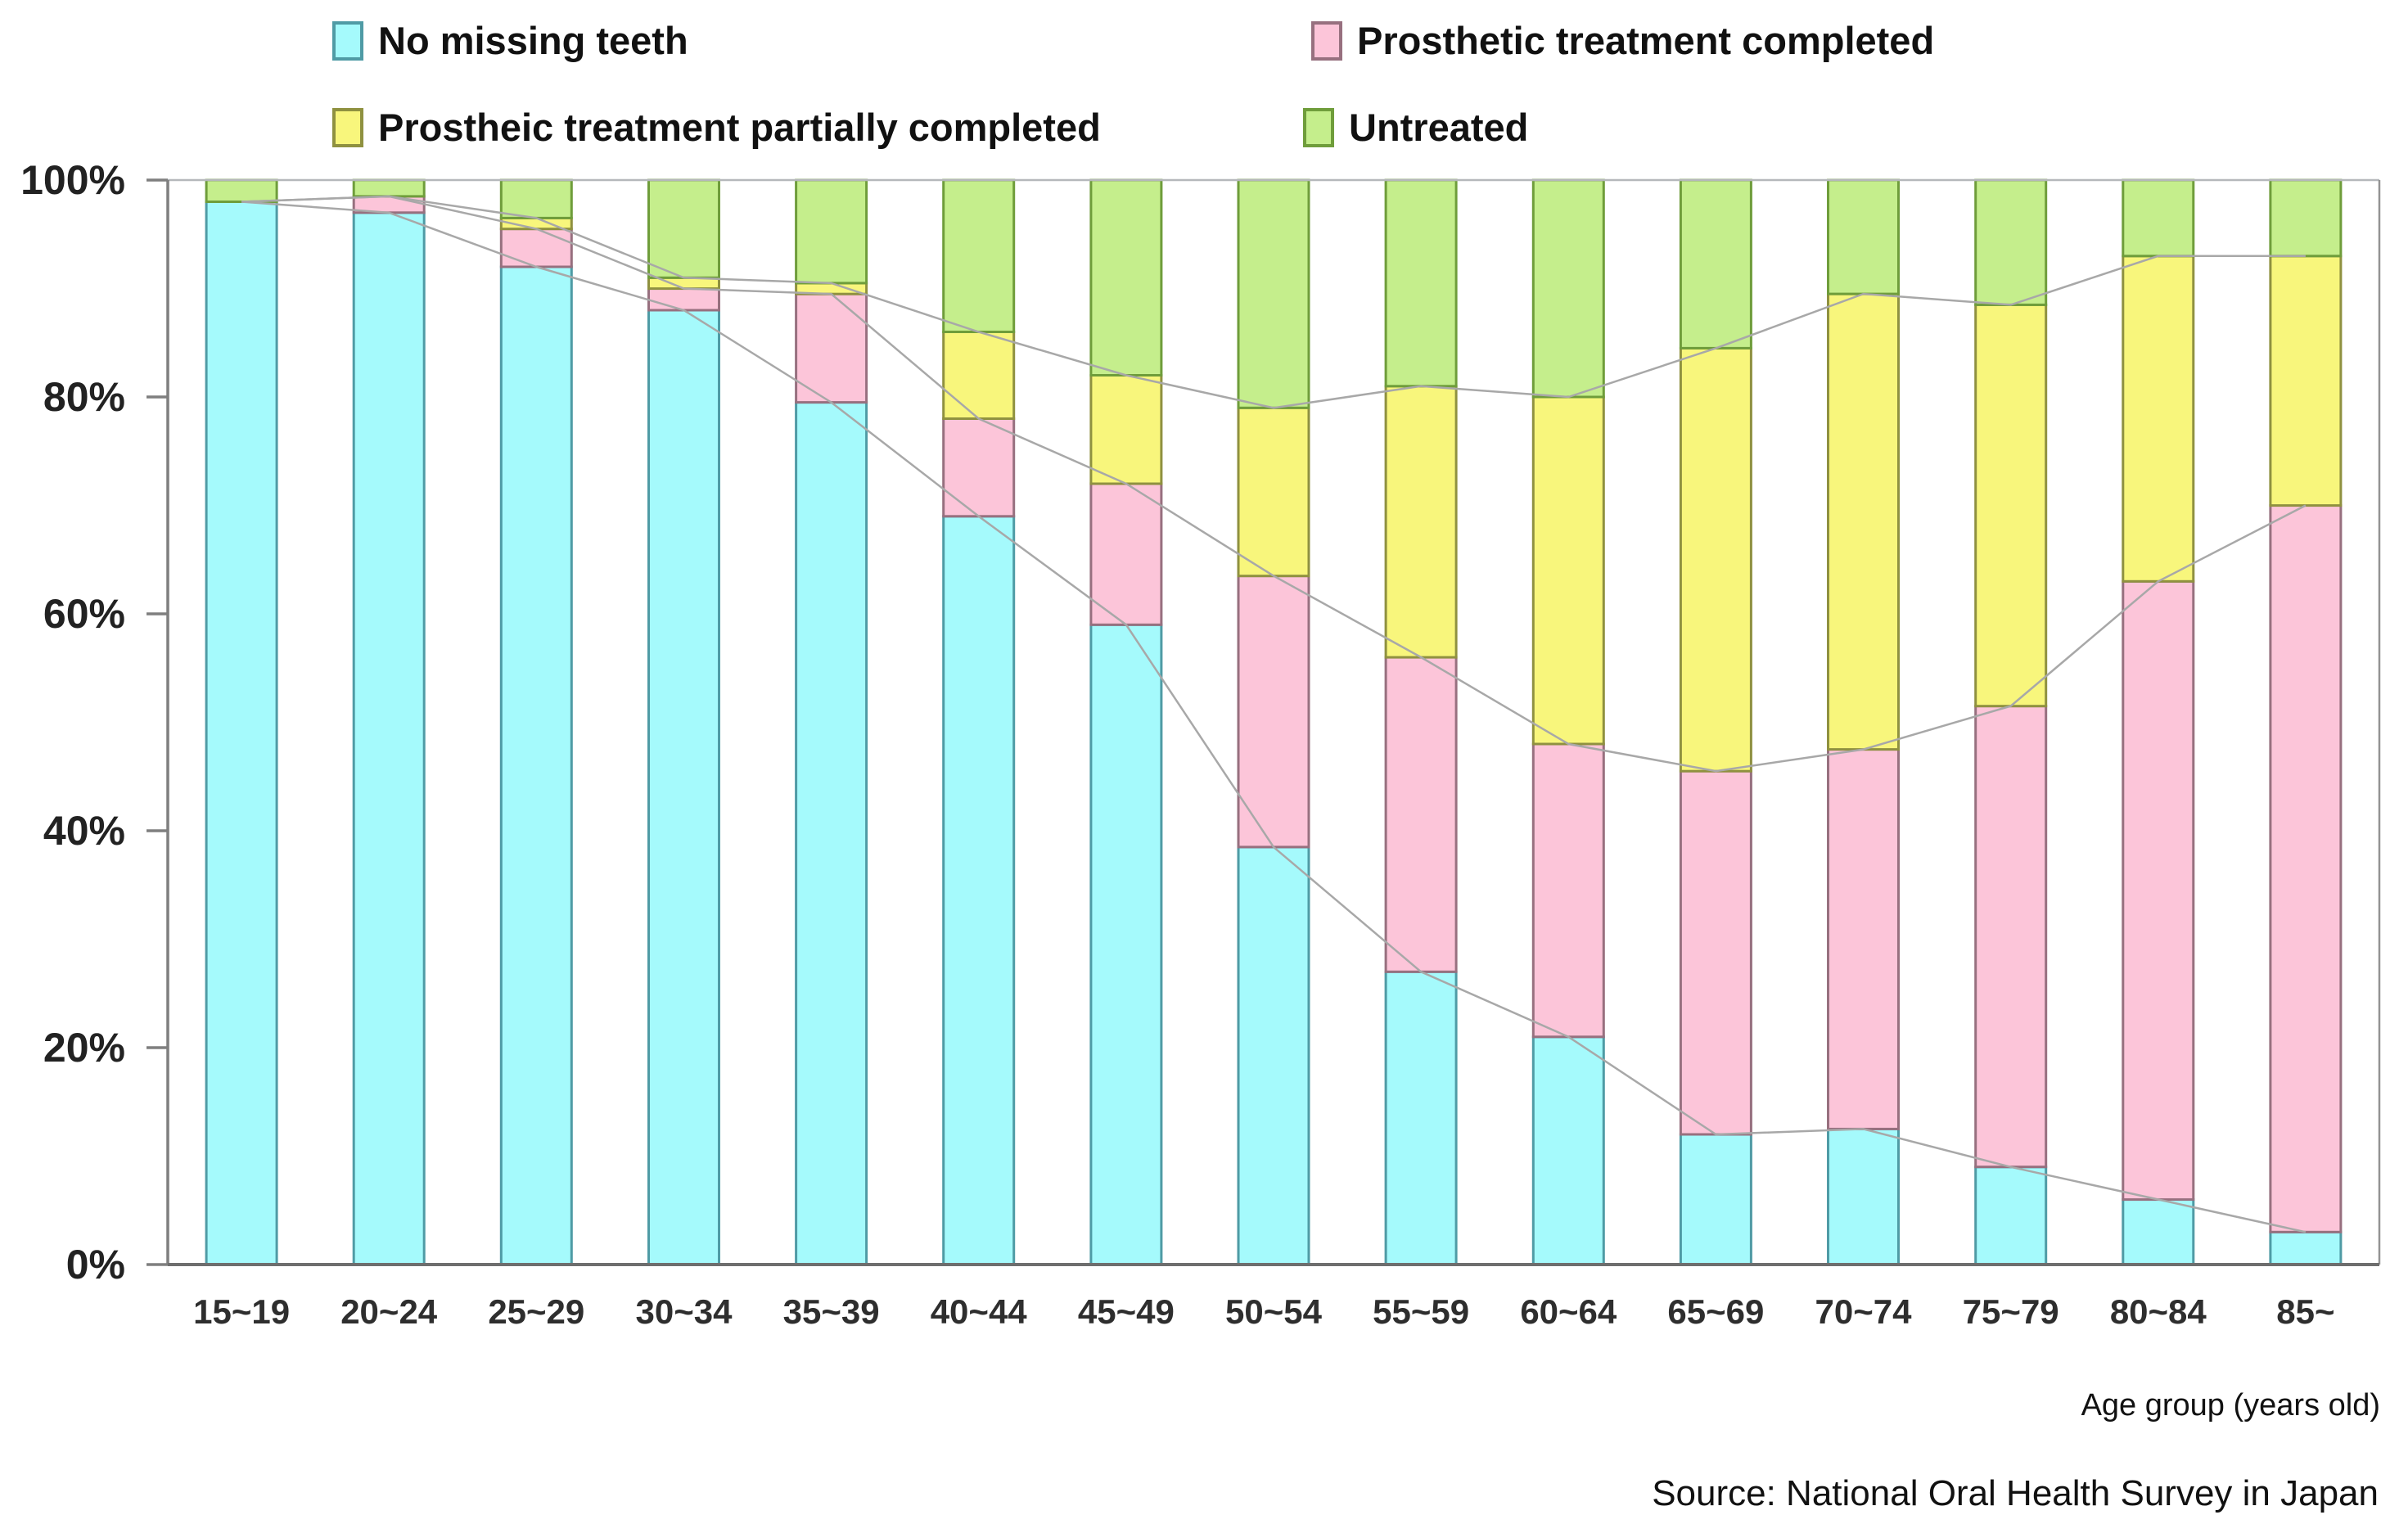 This screenshot has height=1524, width=2408. I want to click on legend-item-prosthetic-treatment-partially-completed: Prostheic treatment partially completed, so click(716, 127).